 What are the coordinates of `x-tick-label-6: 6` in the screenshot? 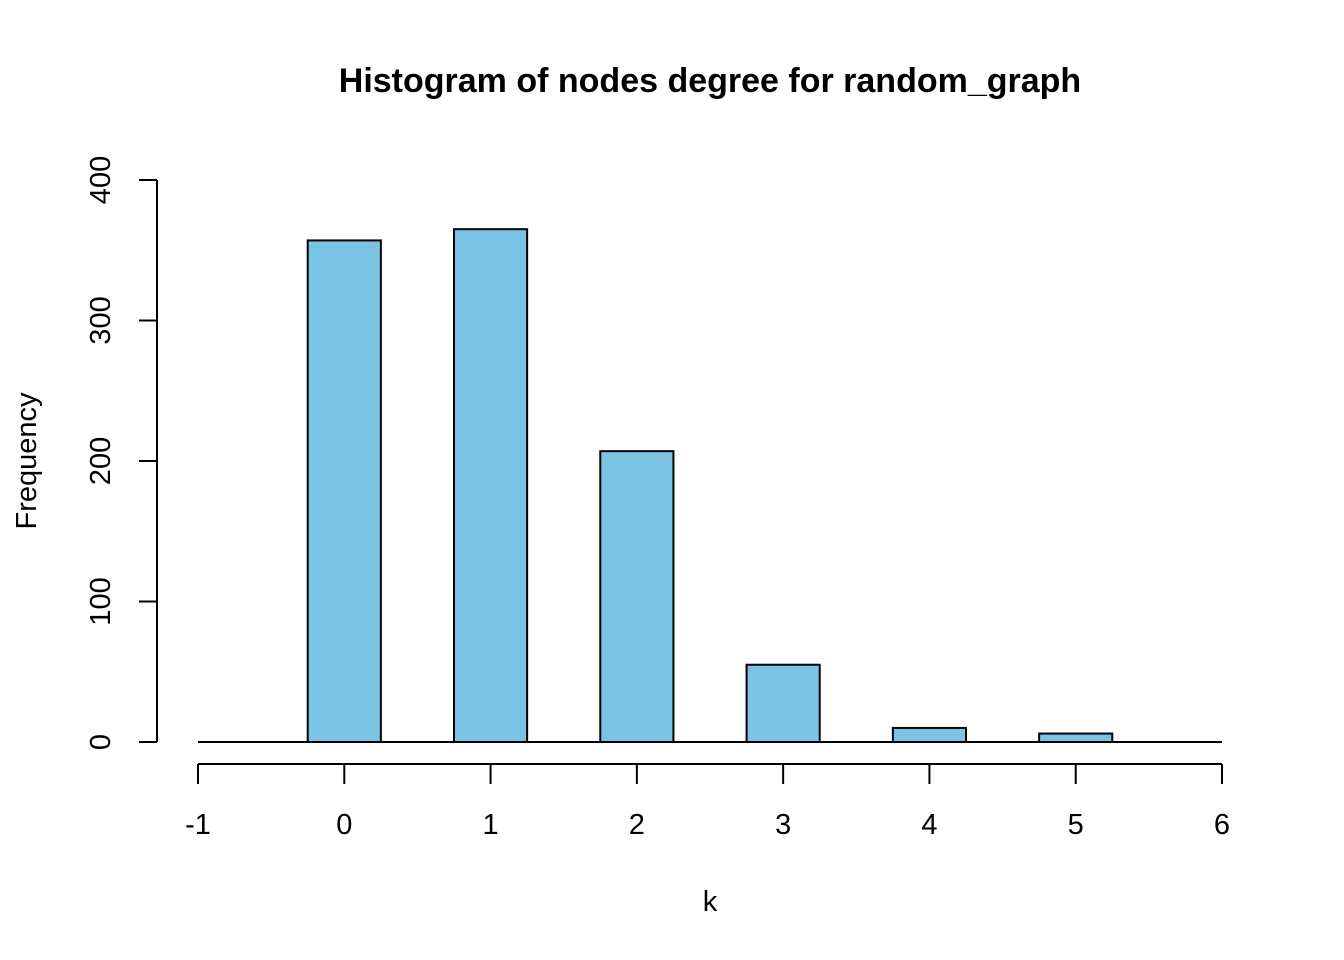 It's located at (1222, 825).